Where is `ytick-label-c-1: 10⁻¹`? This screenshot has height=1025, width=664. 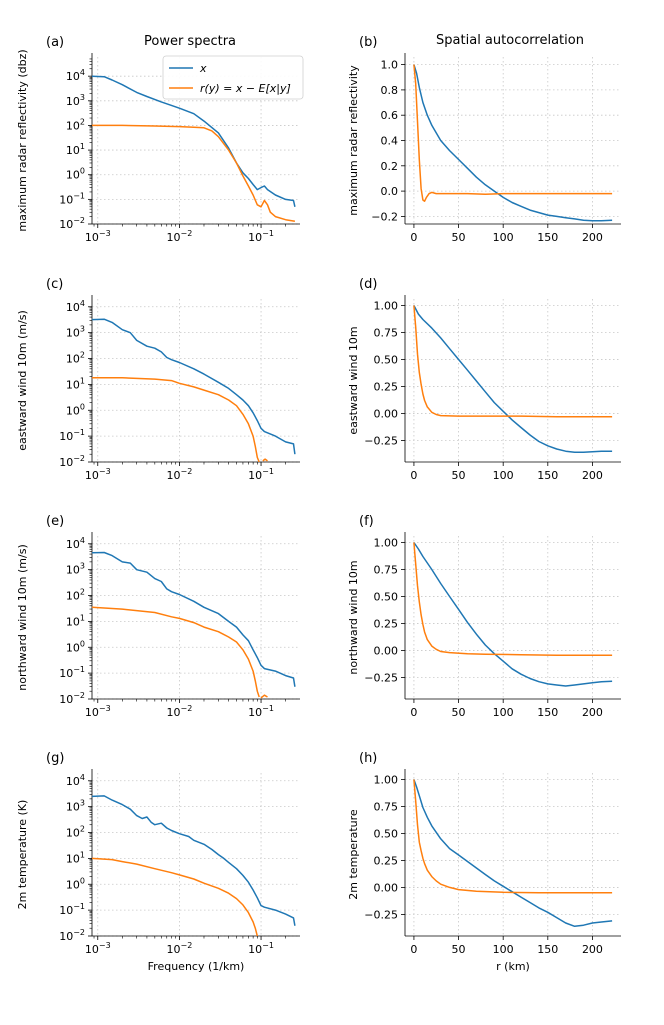
ytick-label-c-1: 10⁻¹ is located at coordinates (72, 435).